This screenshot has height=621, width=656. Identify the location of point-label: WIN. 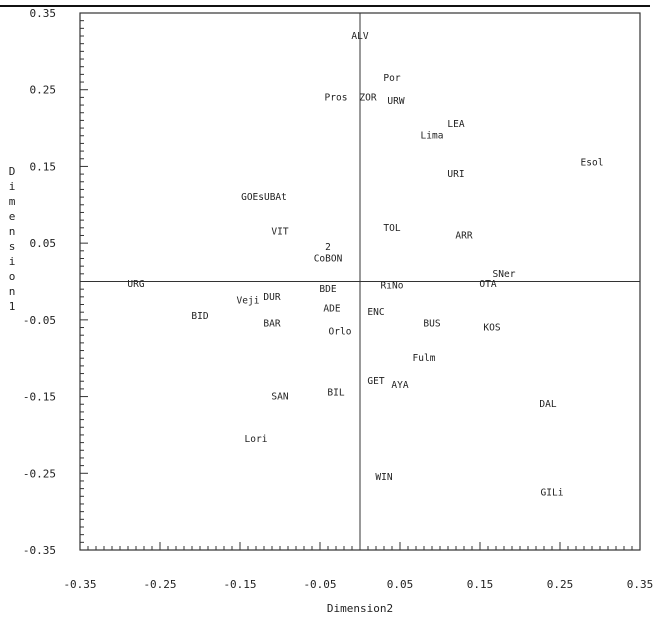
(383, 477).